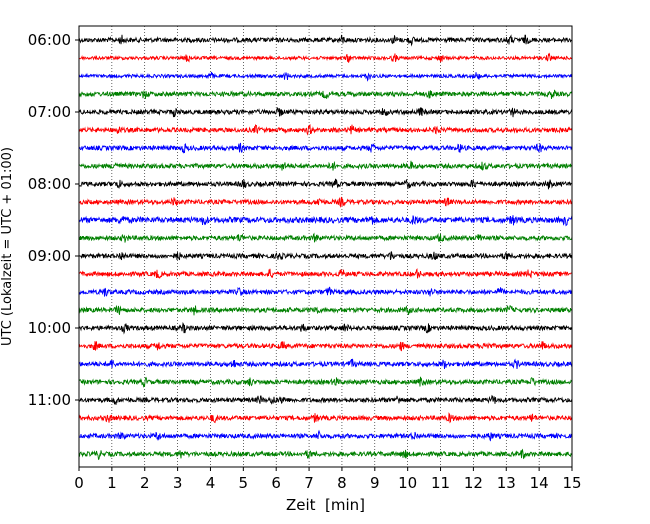 This screenshot has width=650, height=524. What do you see at coordinates (325, 505) in the screenshot?
I see `x-axis-label: Zeit [min]` at bounding box center [325, 505].